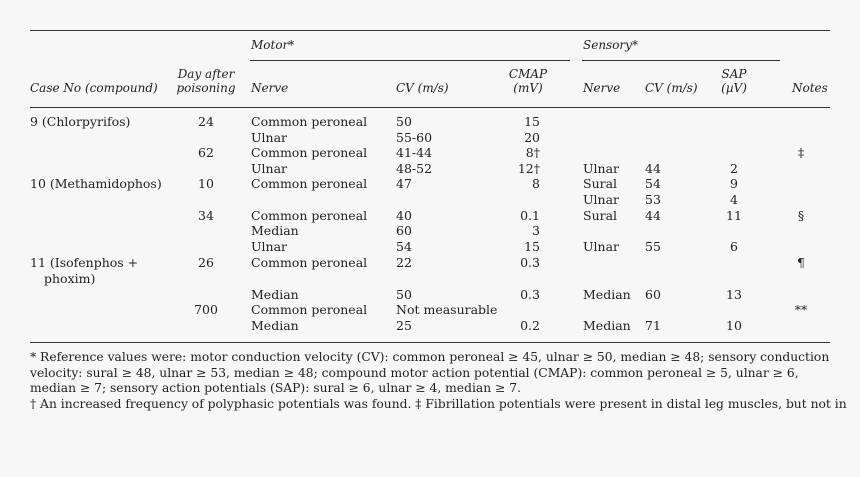  Describe the element at coordinates (734, 88) in the screenshot. I see `header-sap-line2: (µV)` at that location.